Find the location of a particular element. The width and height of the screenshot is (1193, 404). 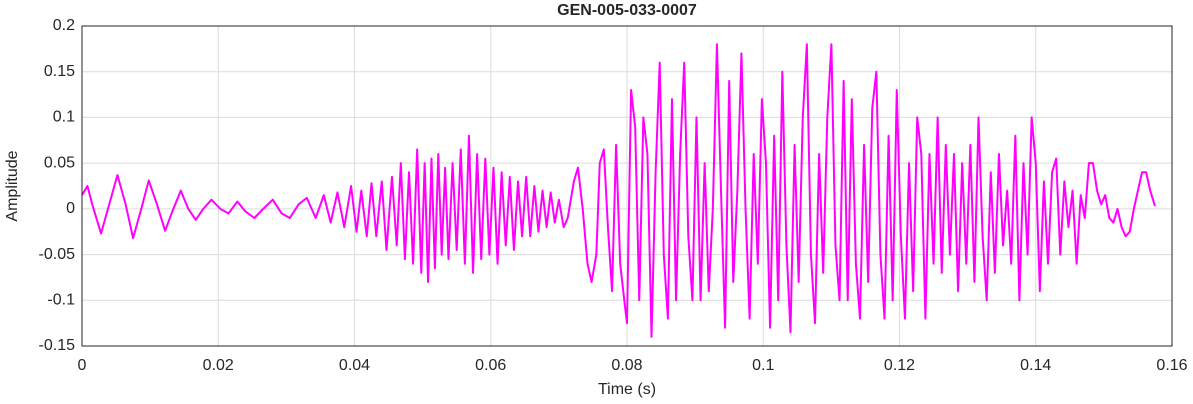

y-tick-label: 0.05 is located at coordinates (59, 162).